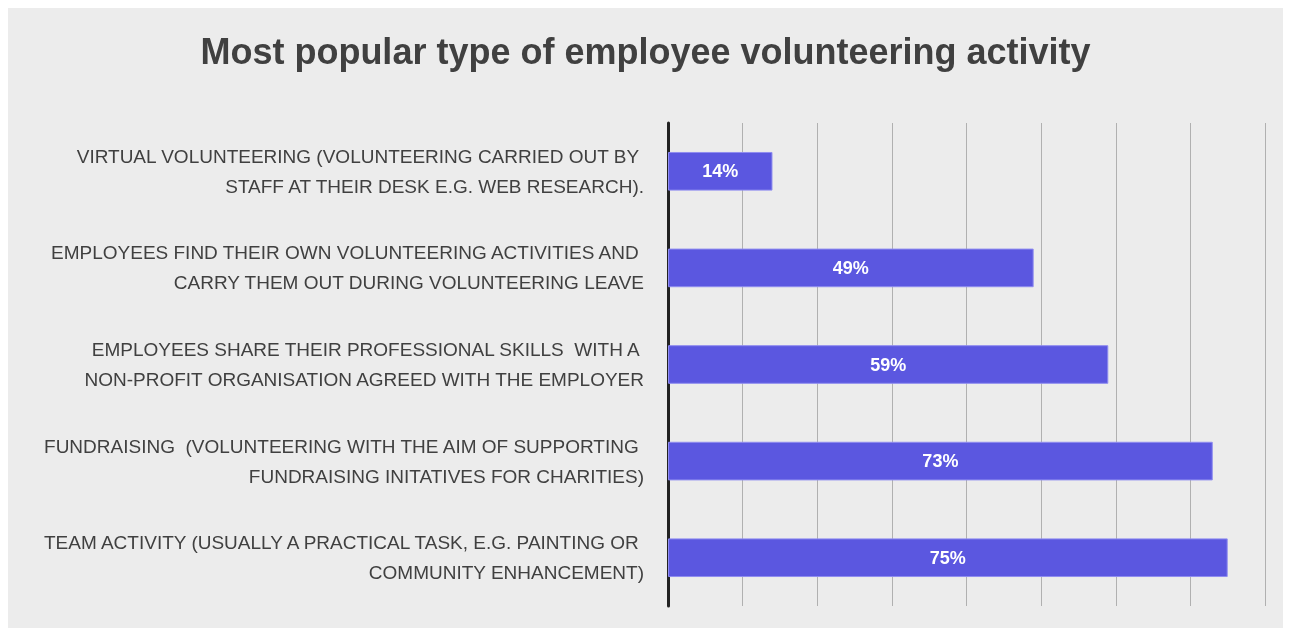  I want to click on data-label: 73%, so click(940, 461).